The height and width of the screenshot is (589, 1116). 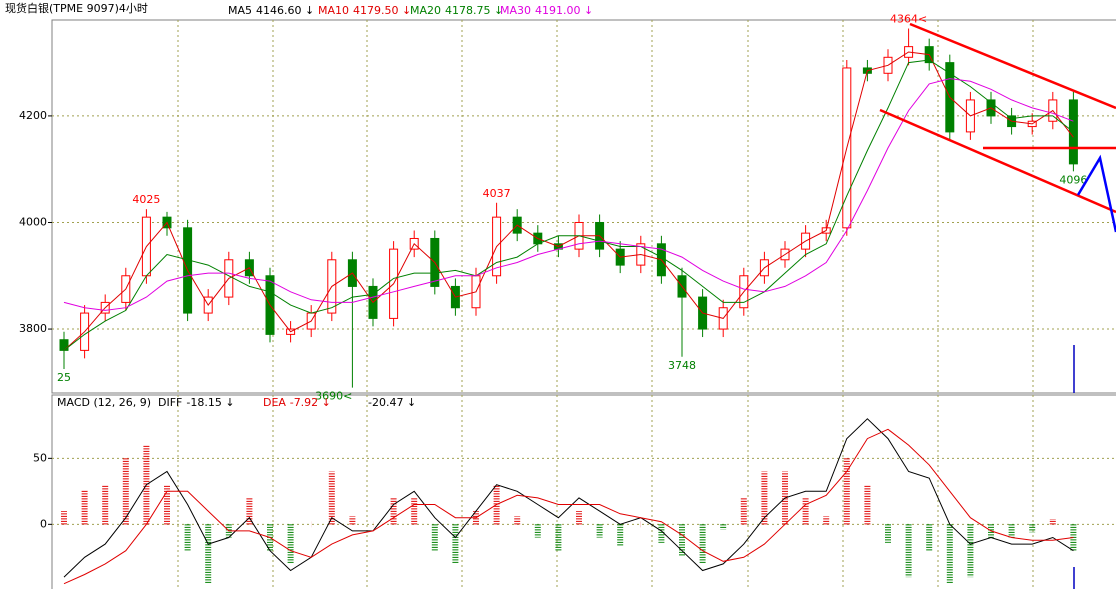 What do you see at coordinates (64, 377) in the screenshot?
I see `low-label: 25` at bounding box center [64, 377].